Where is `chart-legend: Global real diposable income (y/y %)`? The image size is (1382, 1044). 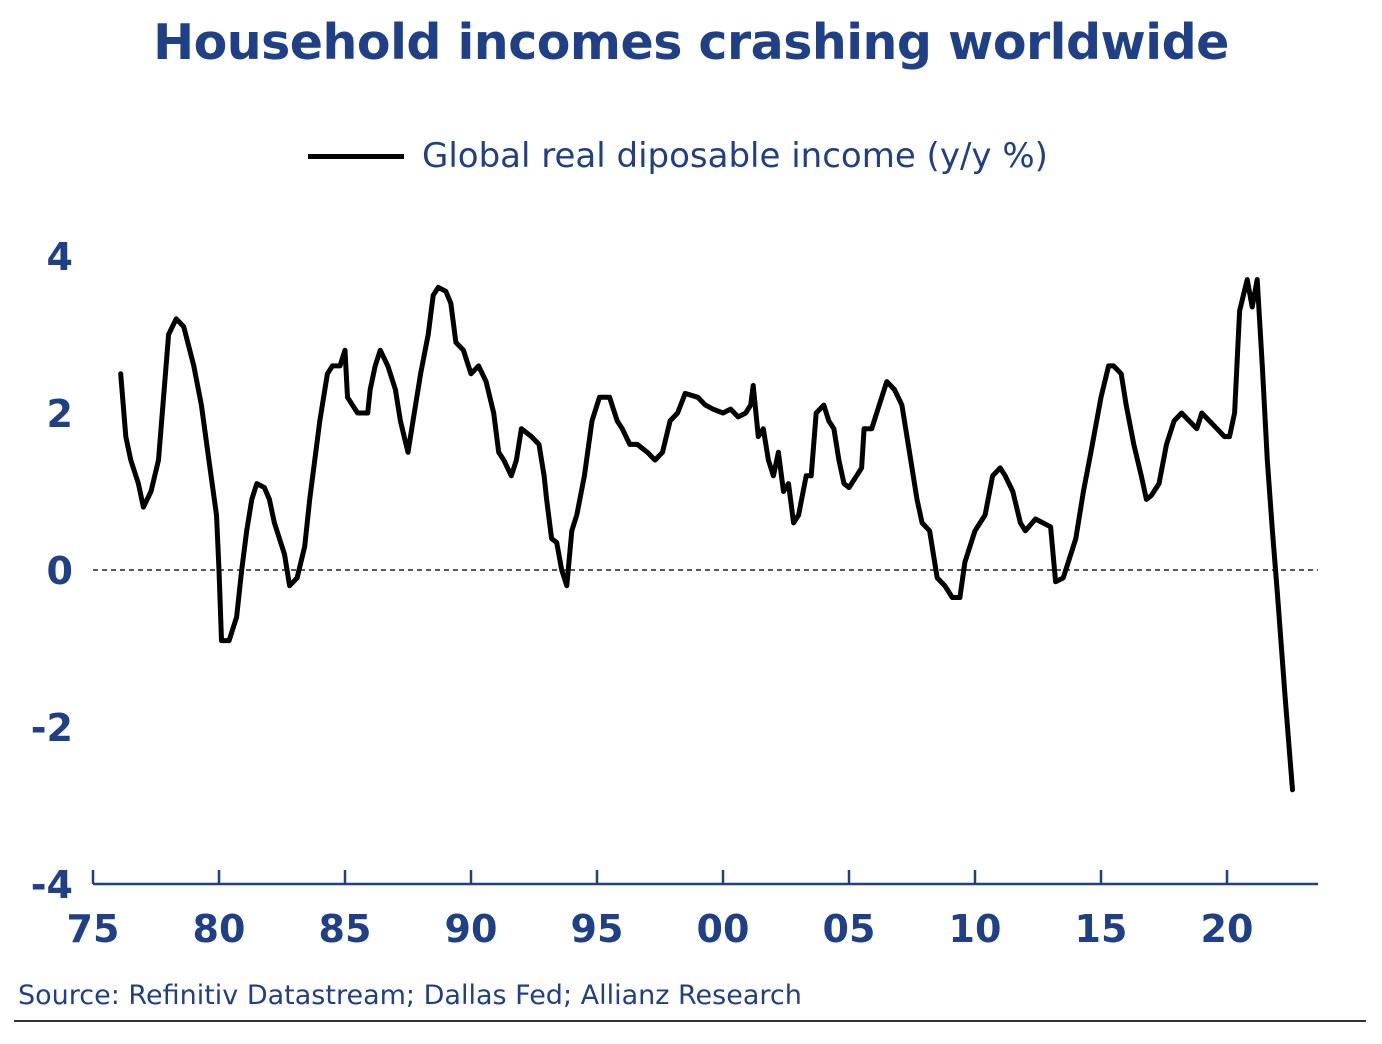 chart-legend: Global real diposable income (y/y %) is located at coordinates (678, 156).